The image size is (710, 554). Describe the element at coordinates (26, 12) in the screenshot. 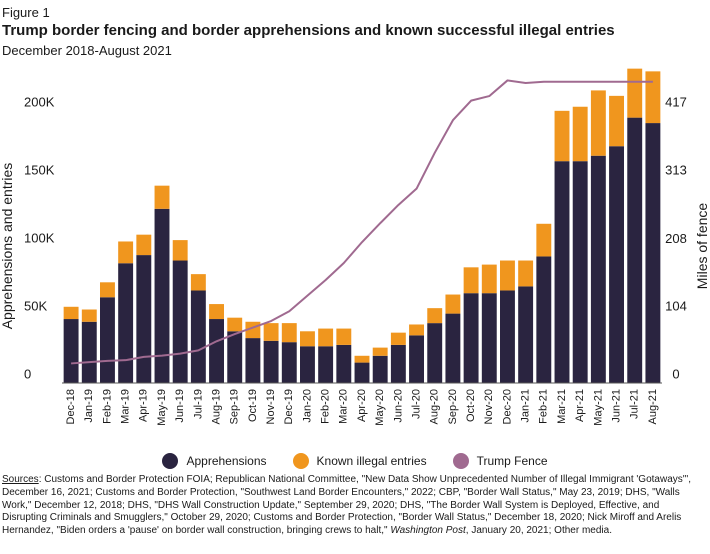

I see `figure-label: Figure 1` at that location.